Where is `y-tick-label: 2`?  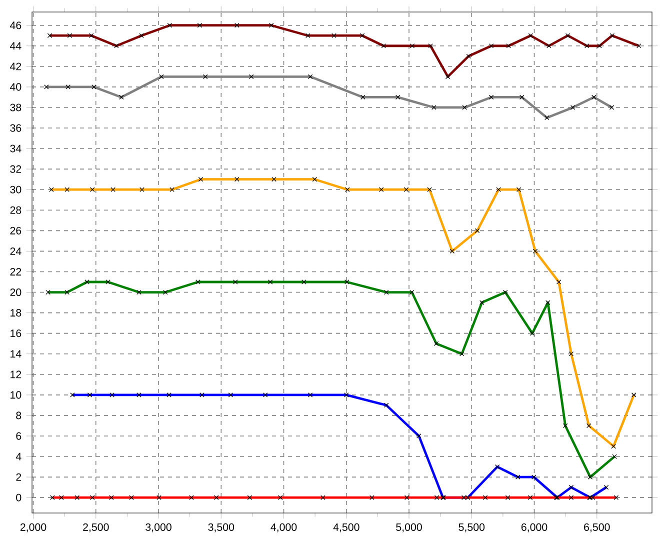 y-tick-label: 2 is located at coordinates (19, 477).